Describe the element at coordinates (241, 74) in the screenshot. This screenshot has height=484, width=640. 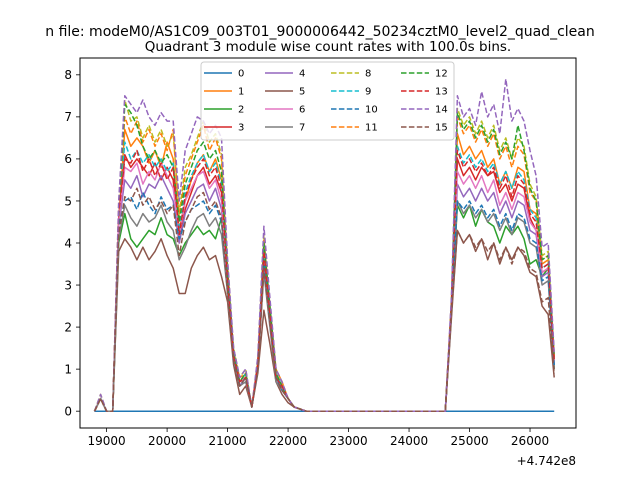
I see `legend-label-0: 0` at that location.